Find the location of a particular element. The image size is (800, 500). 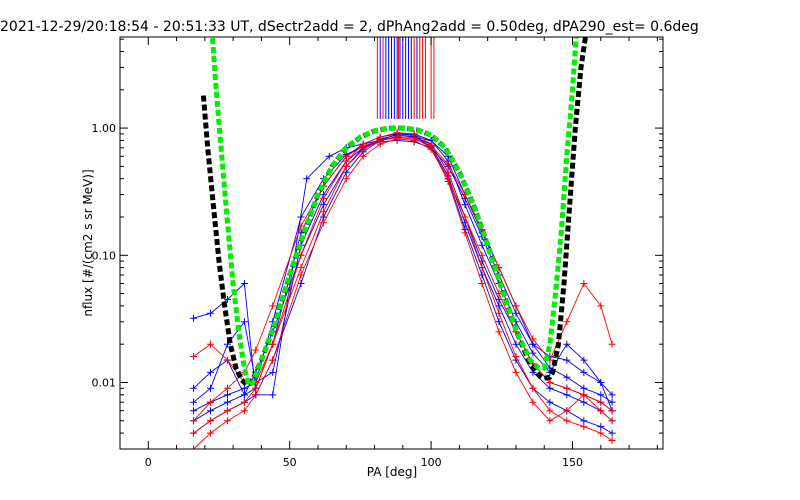

y-tick-label: 0.10 is located at coordinates (104, 255).